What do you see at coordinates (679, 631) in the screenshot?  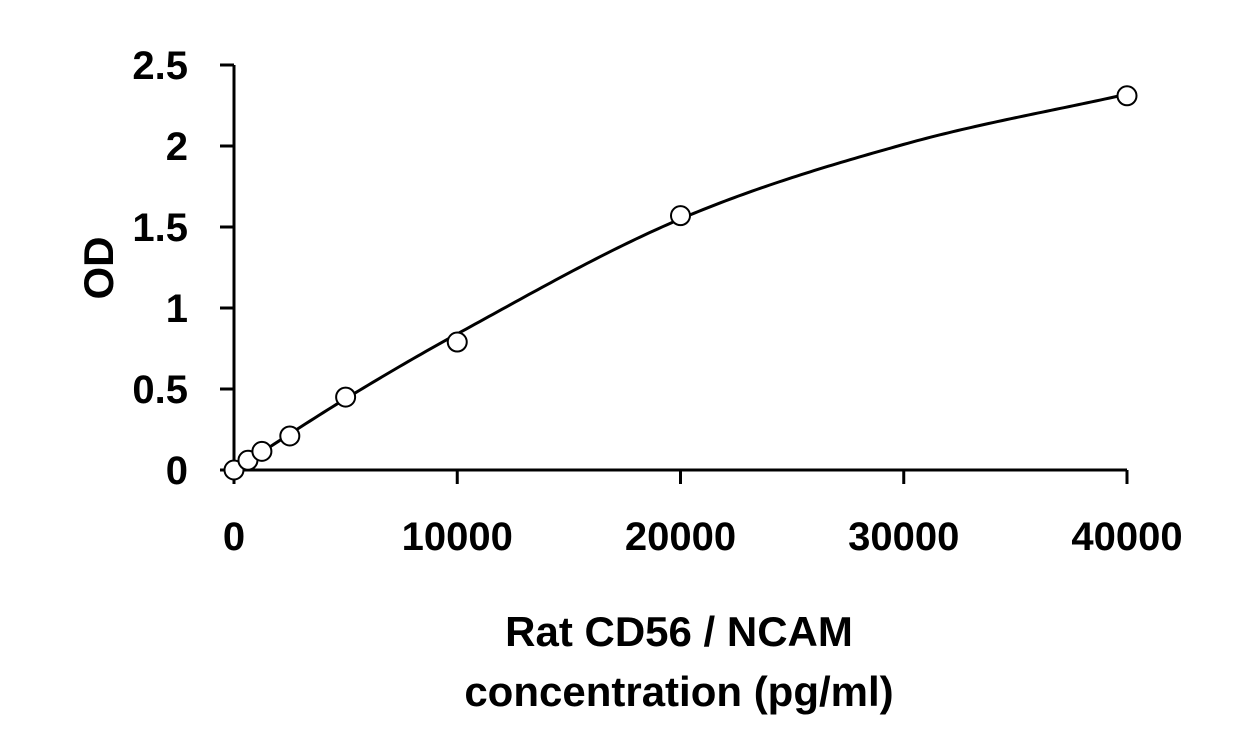 I see `x-axis-title-line-1: Rat CD56 / NCAM` at bounding box center [679, 631].